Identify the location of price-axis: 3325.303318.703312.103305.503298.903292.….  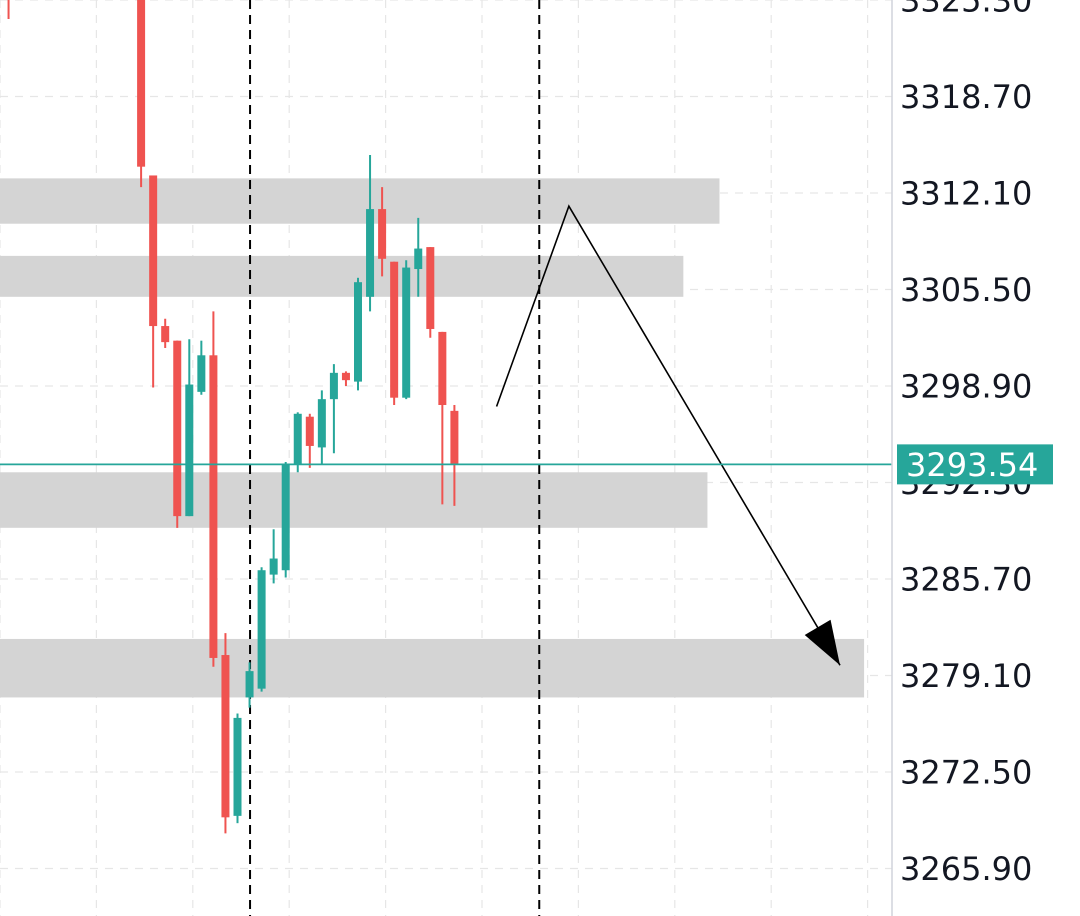
(966, 444).